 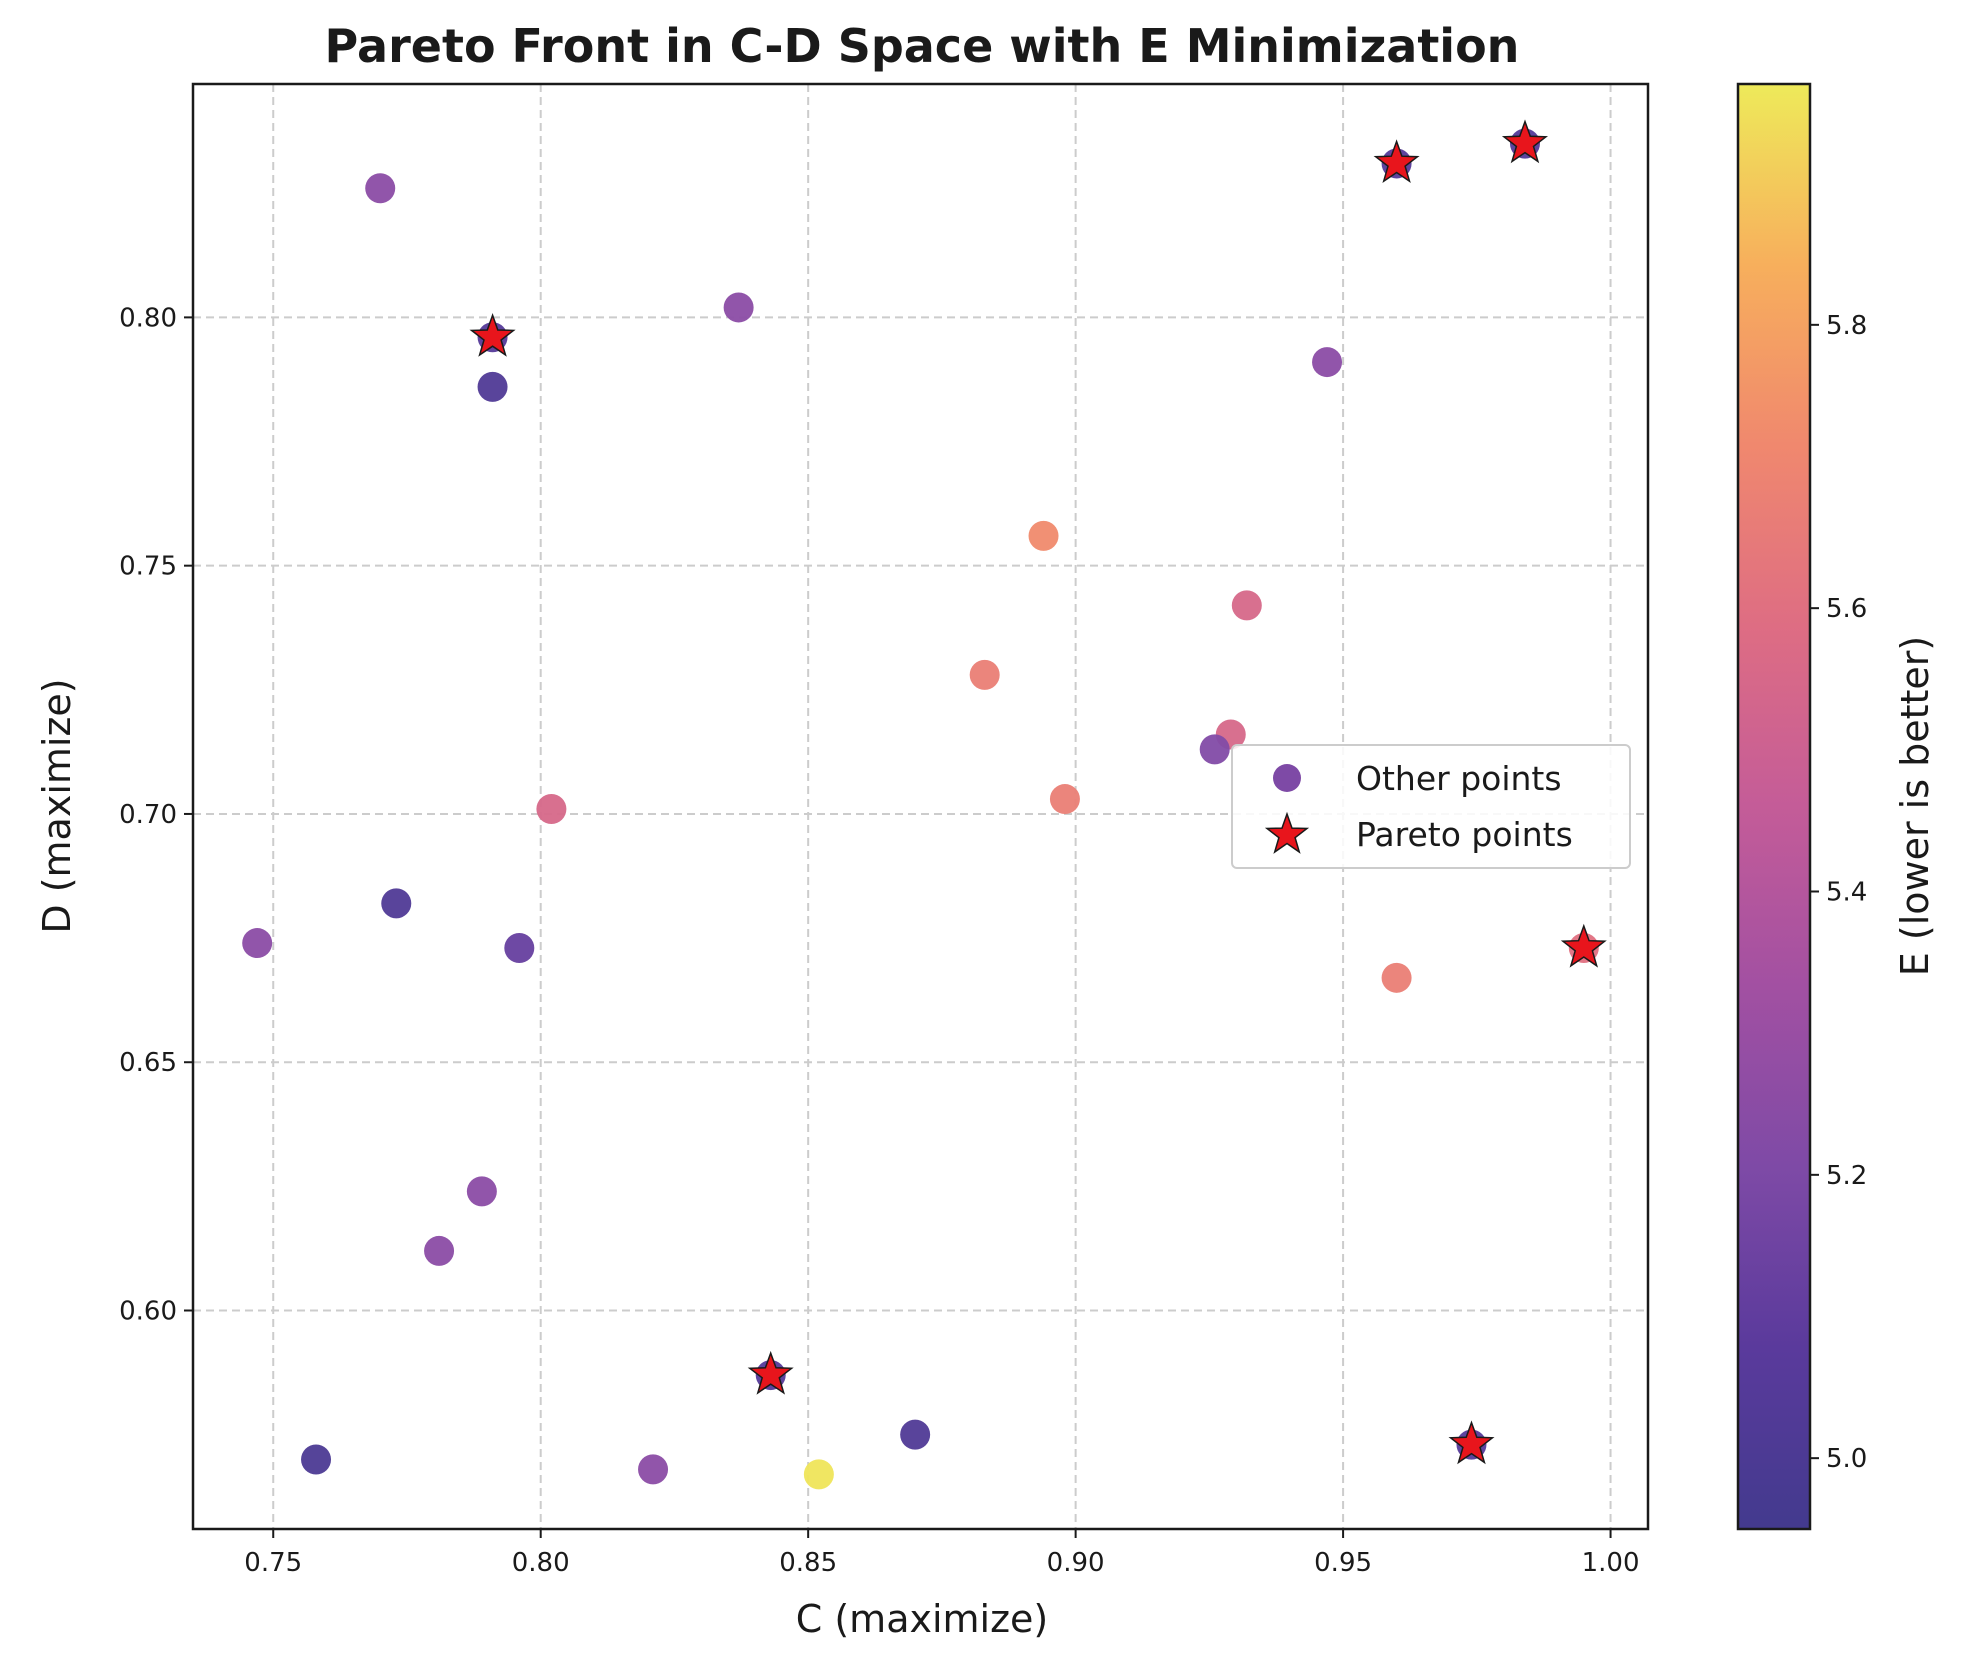 What do you see at coordinates (148, 1312) in the screenshot?
I see `y-tick-label: 0.60` at bounding box center [148, 1312].